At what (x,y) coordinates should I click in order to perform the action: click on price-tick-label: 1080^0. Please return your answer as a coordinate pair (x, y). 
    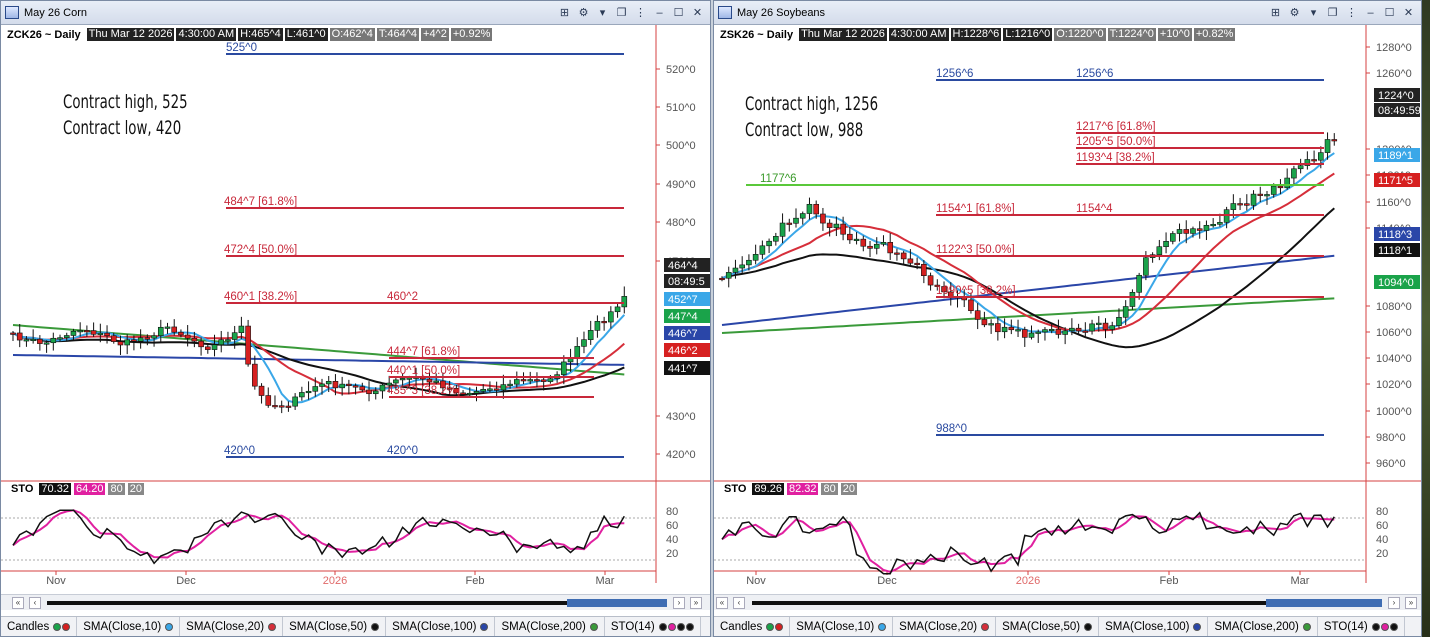
    Looking at the image, I should click on (1394, 307).